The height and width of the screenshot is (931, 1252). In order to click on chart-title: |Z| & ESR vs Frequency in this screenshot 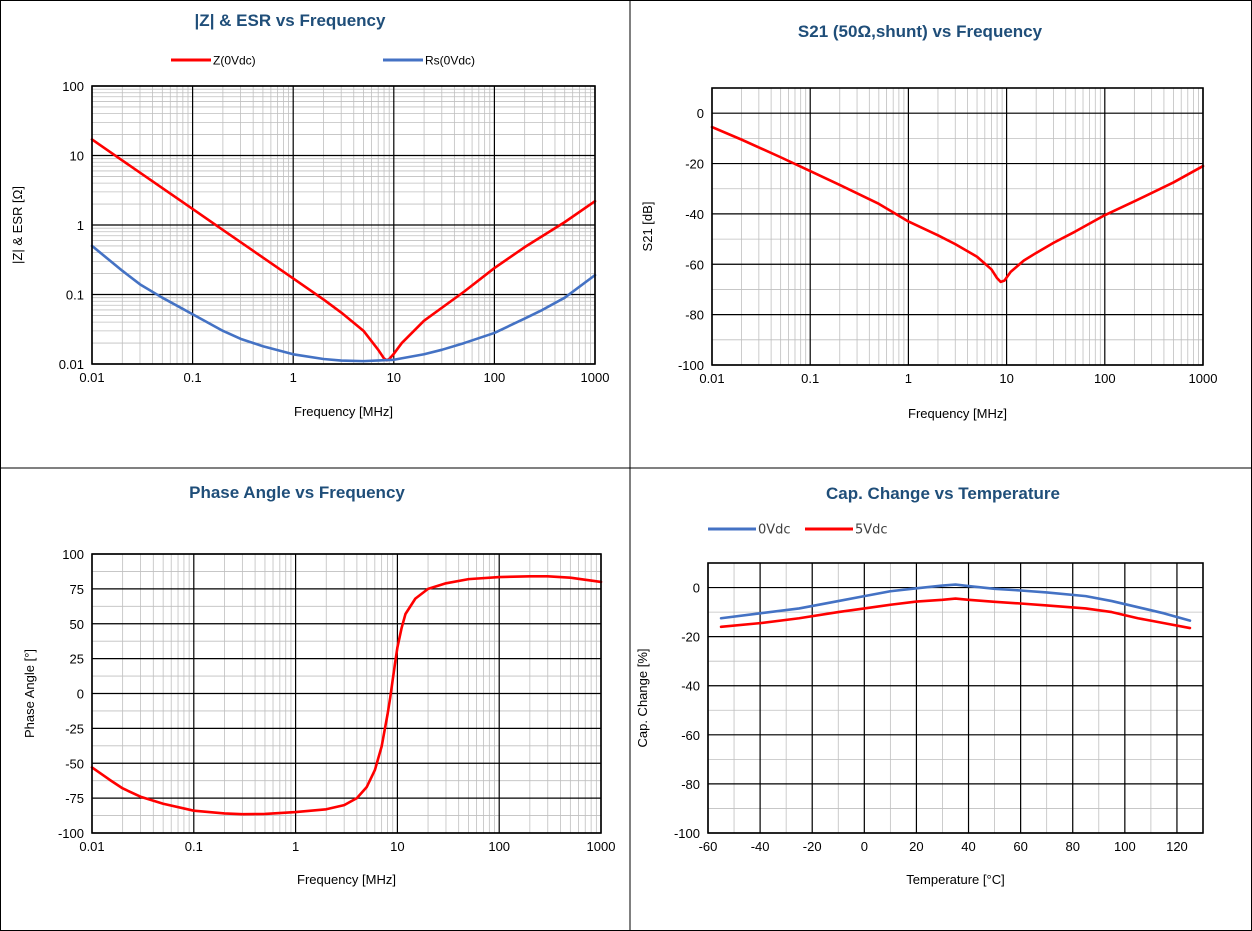, I will do `click(290, 20)`.